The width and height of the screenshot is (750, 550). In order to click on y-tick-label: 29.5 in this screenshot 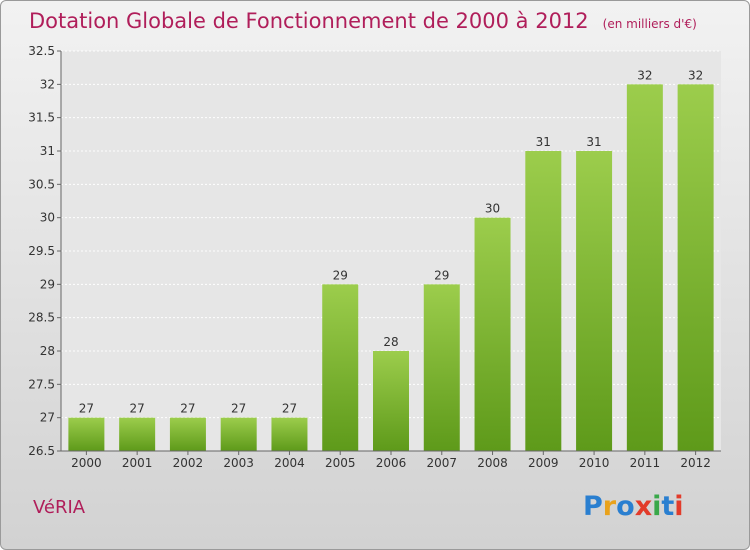, I will do `click(41, 251)`.